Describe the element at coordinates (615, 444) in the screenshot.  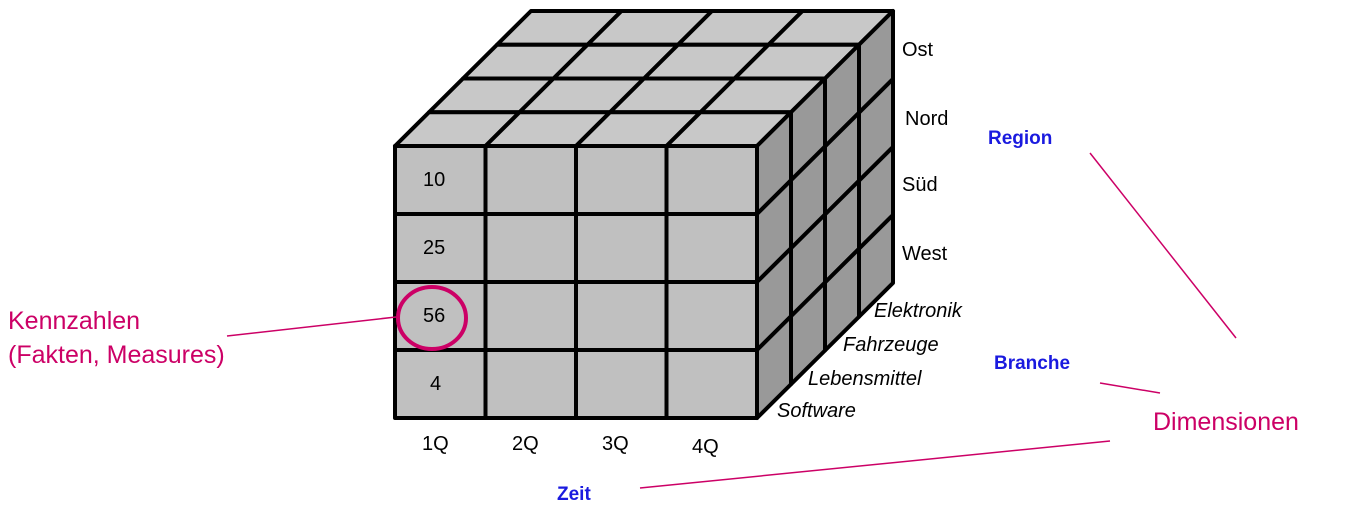
I see `quarter-label-3: 3Q` at that location.